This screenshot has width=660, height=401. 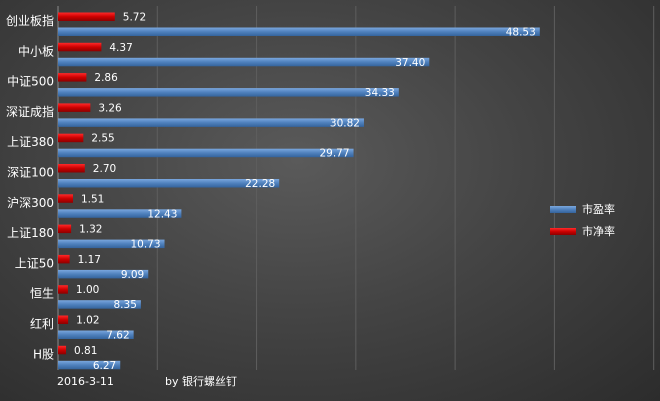 What do you see at coordinates (598, 209) in the screenshot?
I see `legend-label: 市盈率` at bounding box center [598, 209].